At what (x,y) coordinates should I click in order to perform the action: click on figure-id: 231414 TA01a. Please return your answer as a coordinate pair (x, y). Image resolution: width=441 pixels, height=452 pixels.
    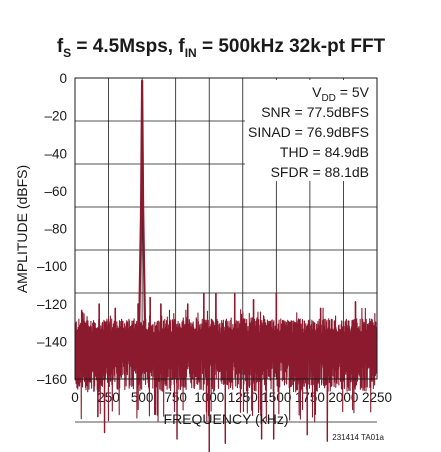
    Looking at the image, I should click on (358, 437).